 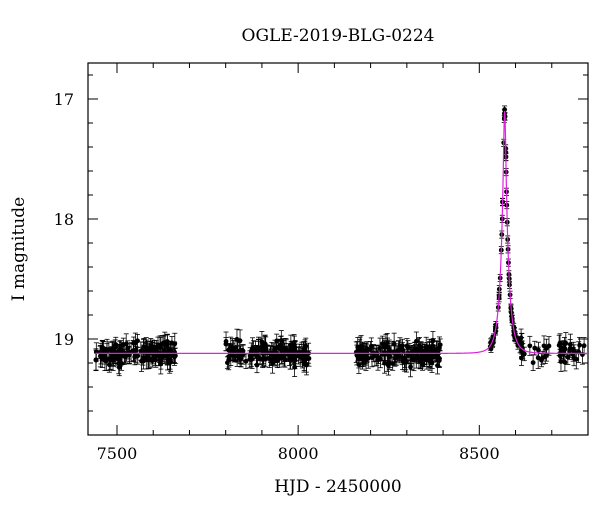 I want to click on x-axis-label: HJD - 2450000, so click(x=338, y=487).